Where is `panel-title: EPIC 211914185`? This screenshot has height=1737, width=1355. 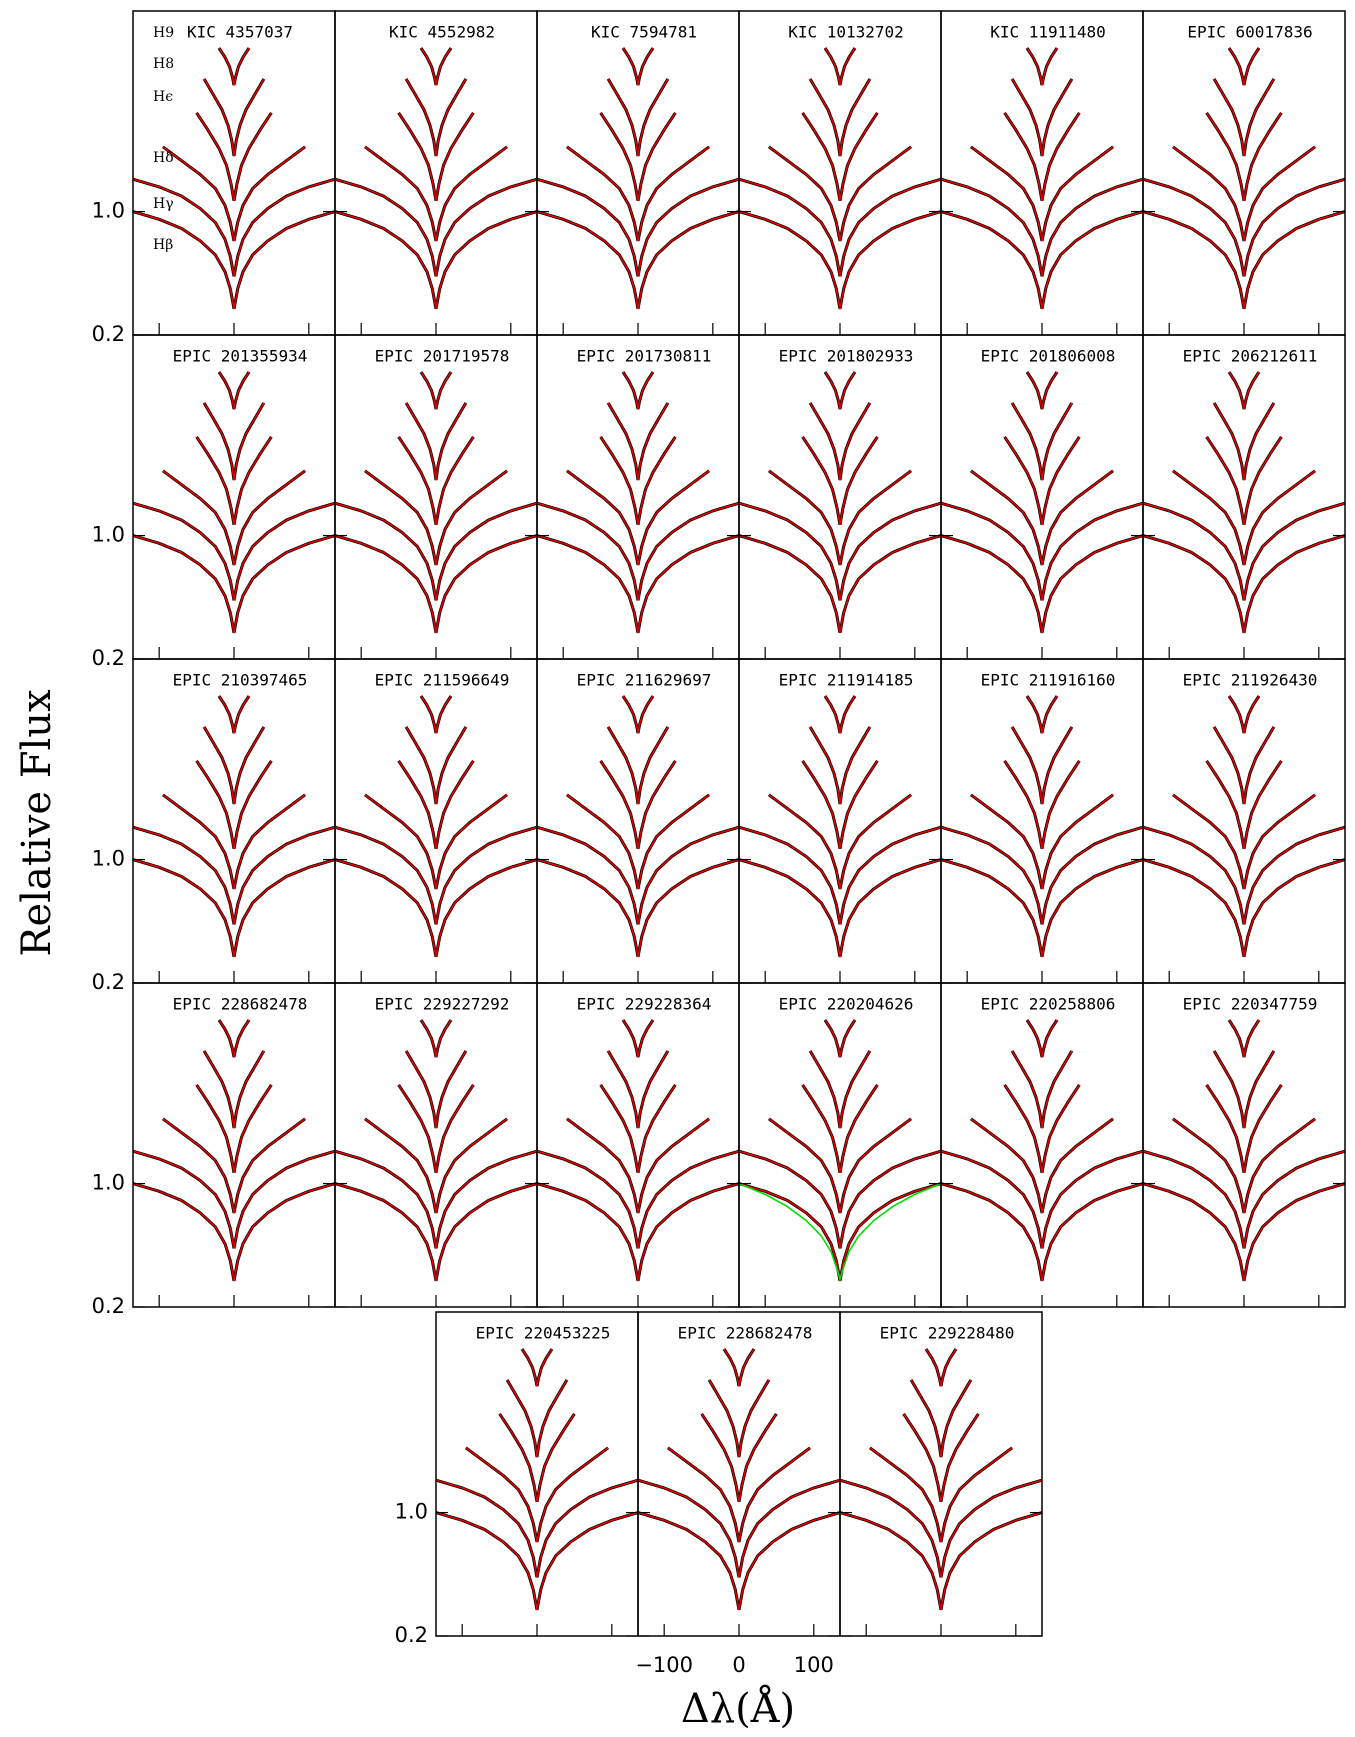 panel-title: EPIC 211914185 is located at coordinates (846, 680).